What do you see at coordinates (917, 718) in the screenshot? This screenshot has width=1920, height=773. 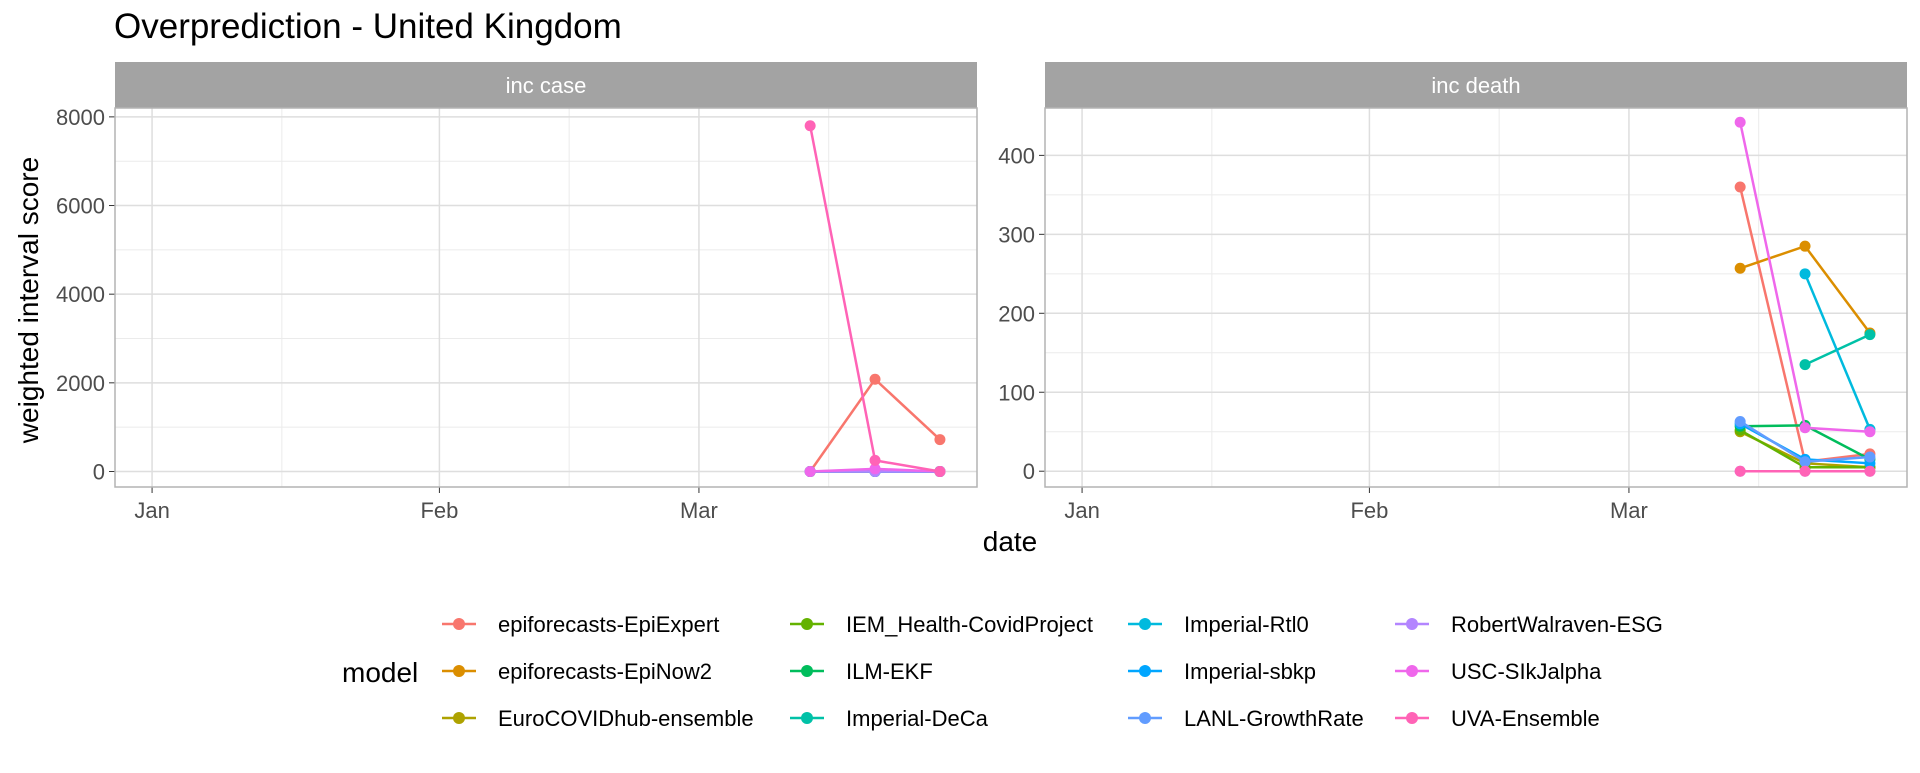 I see `legend-label: Imperial-DeCa` at bounding box center [917, 718].